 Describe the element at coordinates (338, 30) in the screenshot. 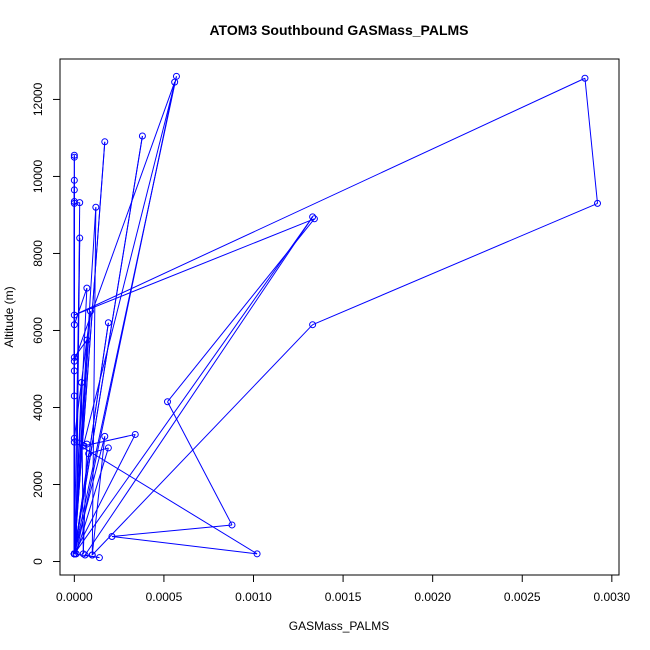

I see `chart-title: ATOM3 Southbound GASMass_PALMS` at that location.